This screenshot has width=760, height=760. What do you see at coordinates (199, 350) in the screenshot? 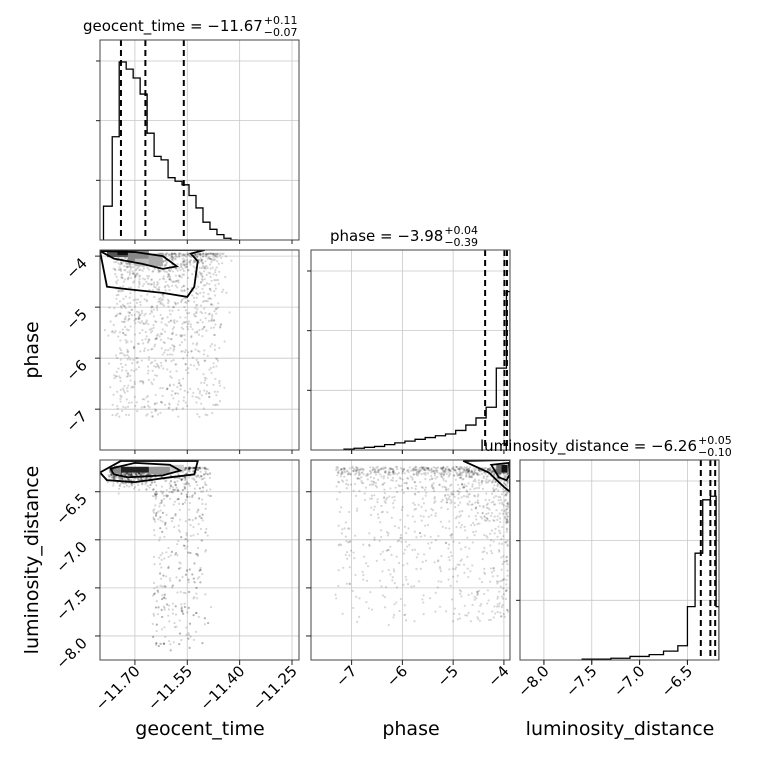
I see `panel-frame` at bounding box center [199, 350].